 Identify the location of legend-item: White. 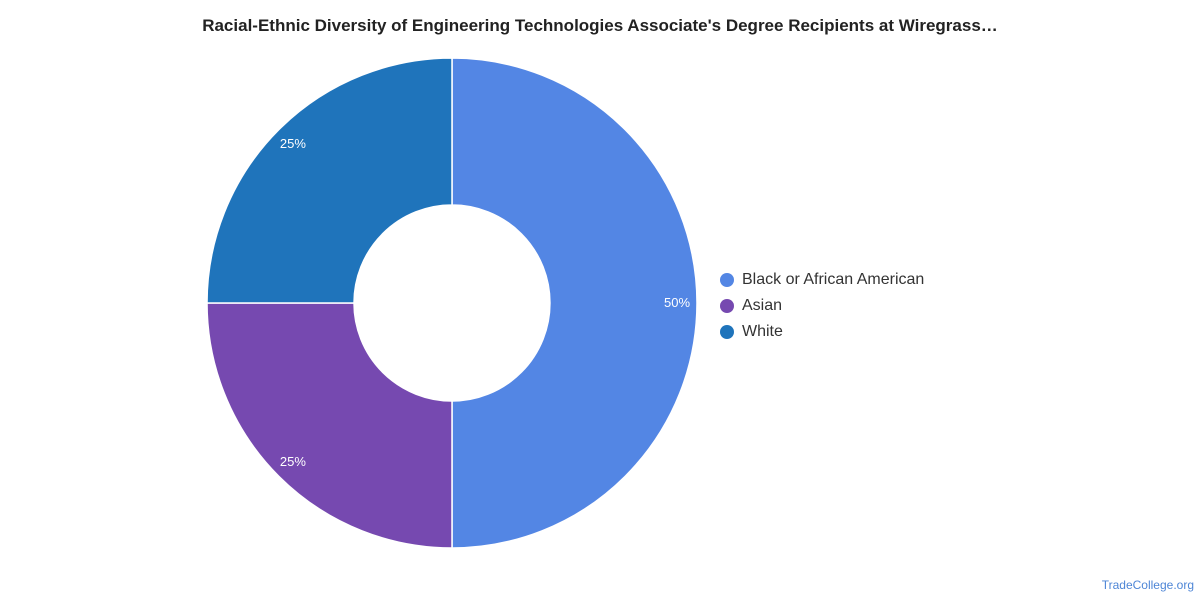
(822, 332).